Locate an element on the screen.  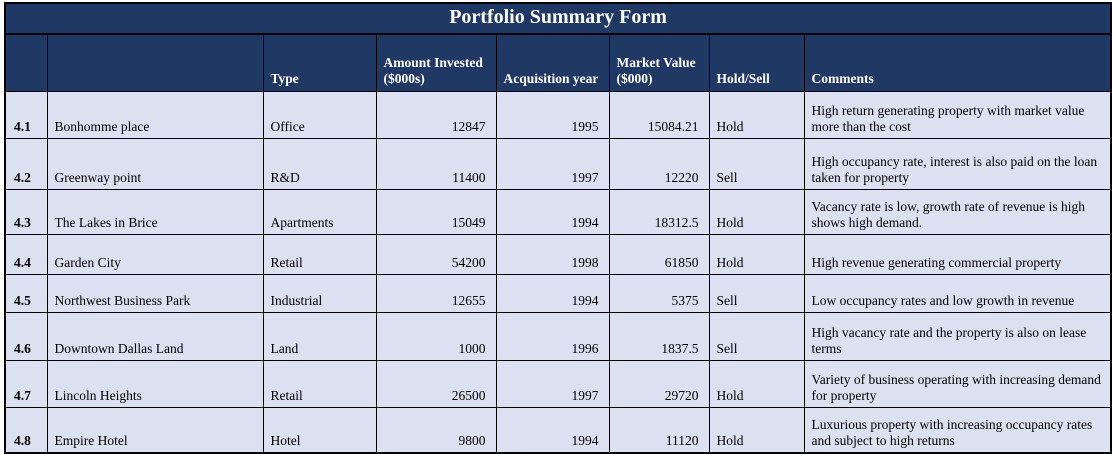
property-name-cell: Bonhomme place is located at coordinates (155, 114).